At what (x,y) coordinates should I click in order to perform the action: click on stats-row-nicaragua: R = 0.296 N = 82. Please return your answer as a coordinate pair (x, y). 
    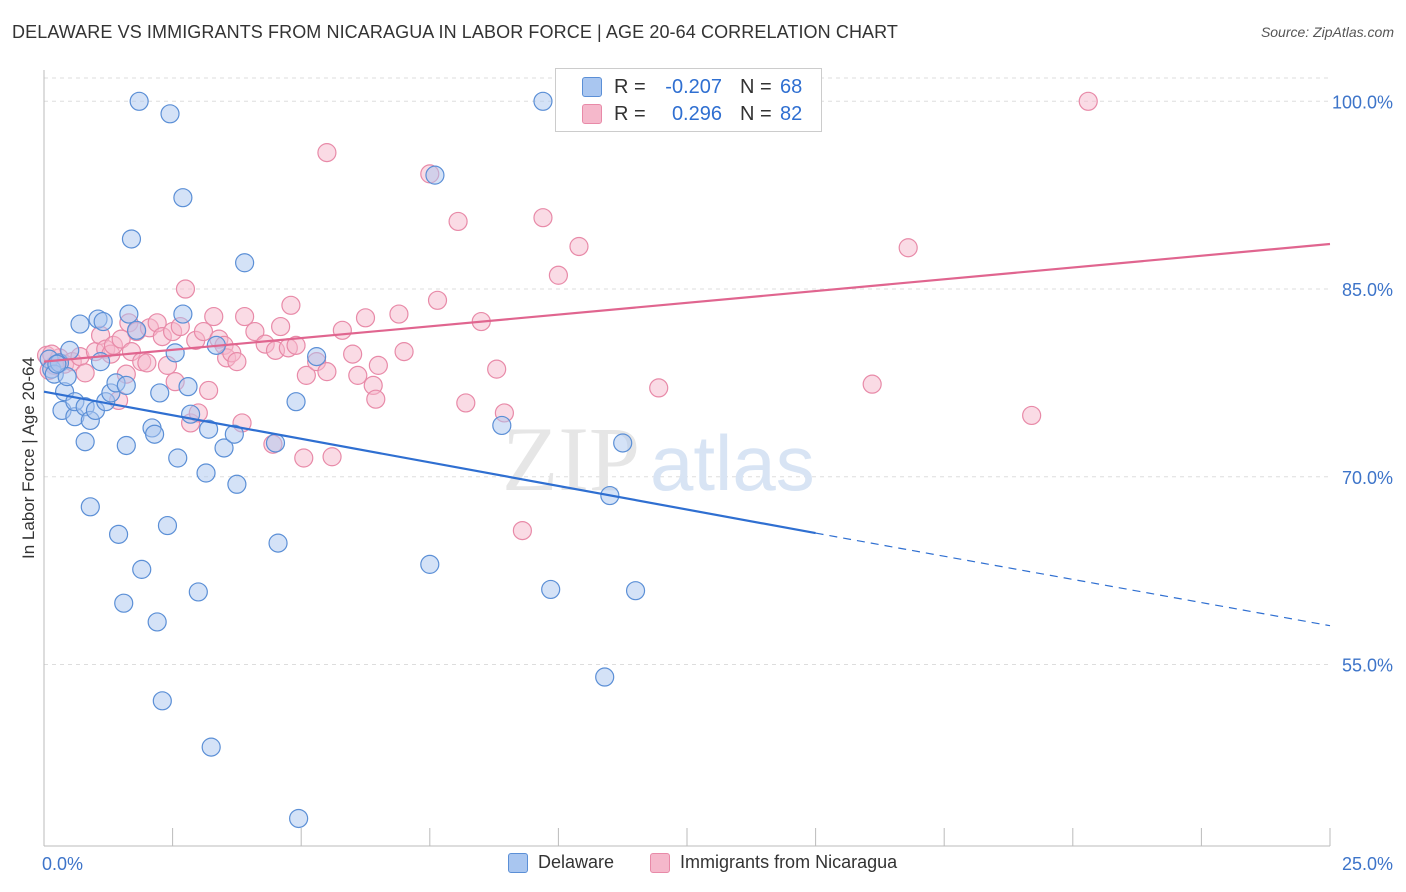
    Looking at the image, I should click on (688, 114).